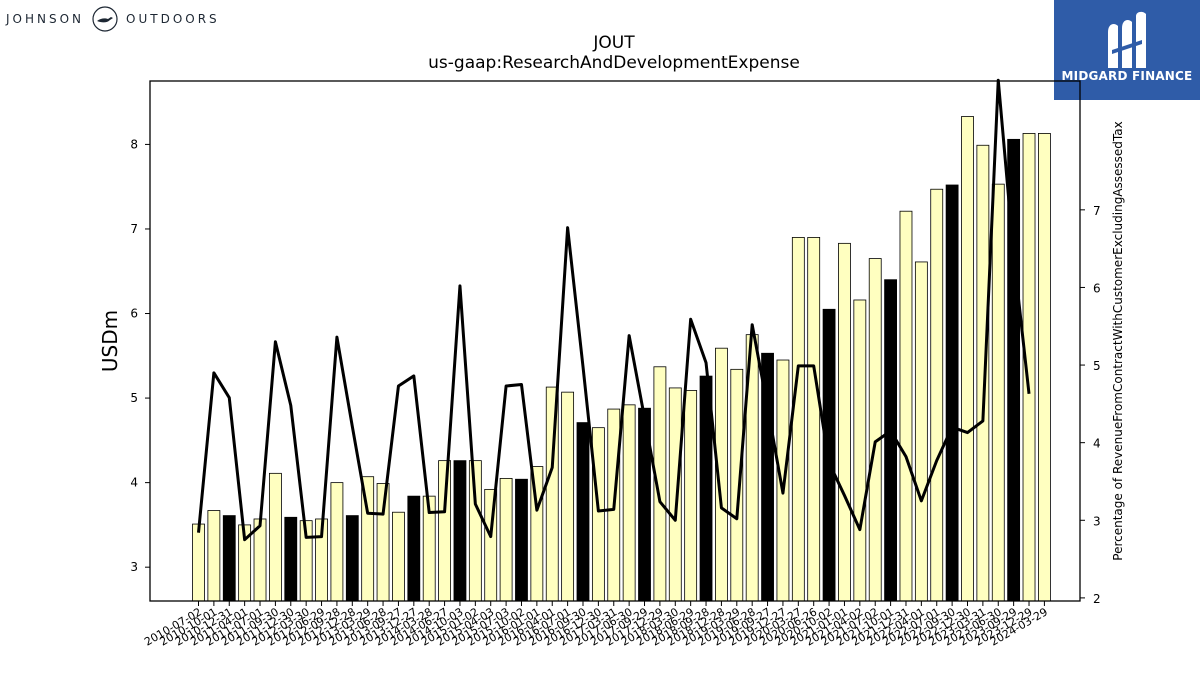  I want to click on chart-title: JOUT, so click(613, 43).